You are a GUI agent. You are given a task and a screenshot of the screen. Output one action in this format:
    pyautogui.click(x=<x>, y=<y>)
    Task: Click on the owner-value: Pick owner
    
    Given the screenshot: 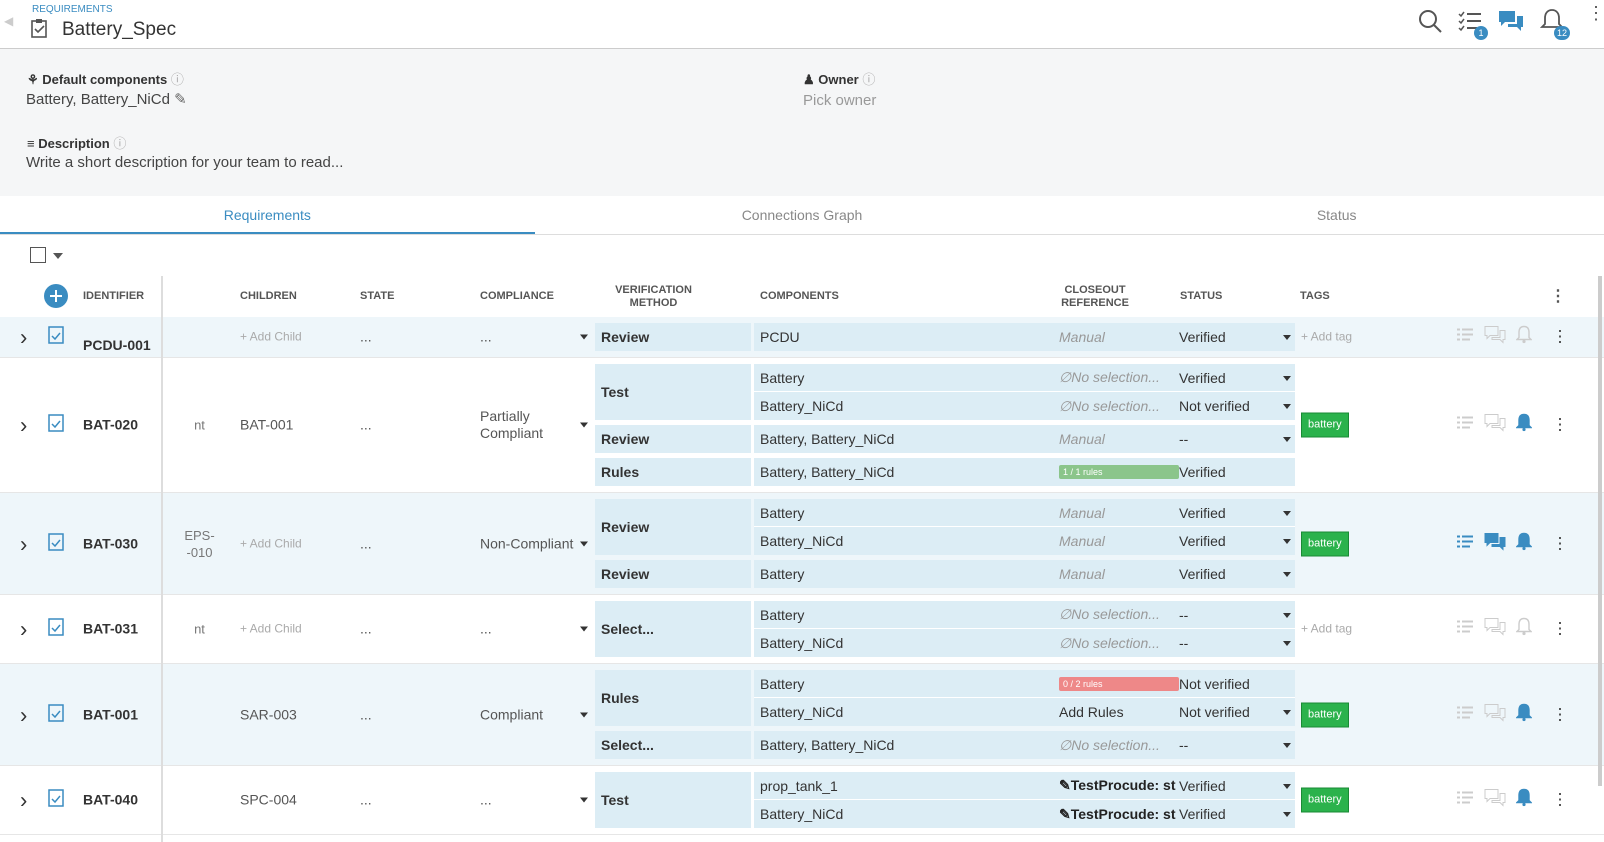 What is the action you would take?
    pyautogui.click(x=839, y=100)
    